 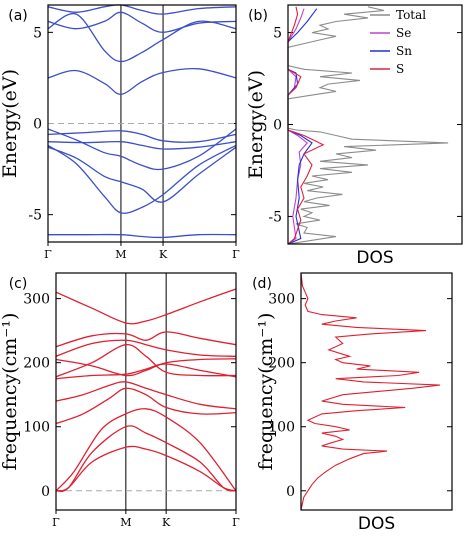 I want to click on panel-label: (b), so click(x=258, y=16).